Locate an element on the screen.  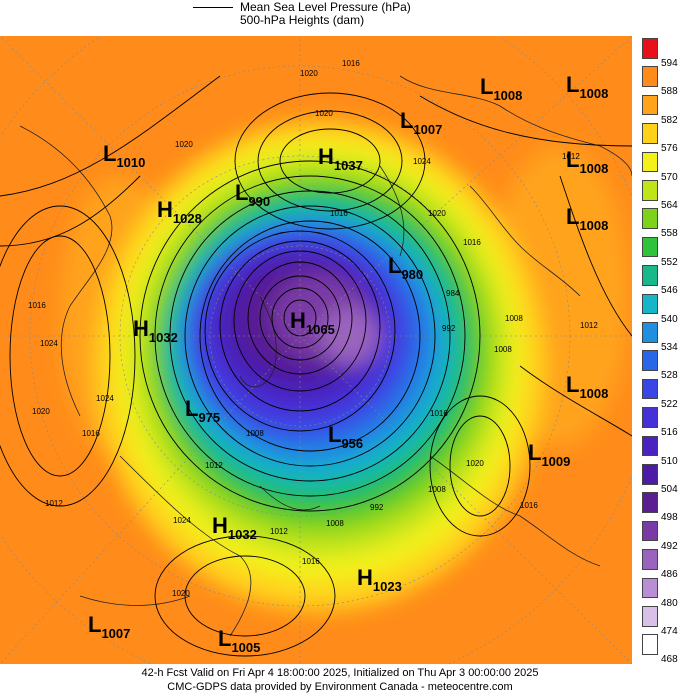
pressure-center-low: L990 is located at coordinates (253, 195).